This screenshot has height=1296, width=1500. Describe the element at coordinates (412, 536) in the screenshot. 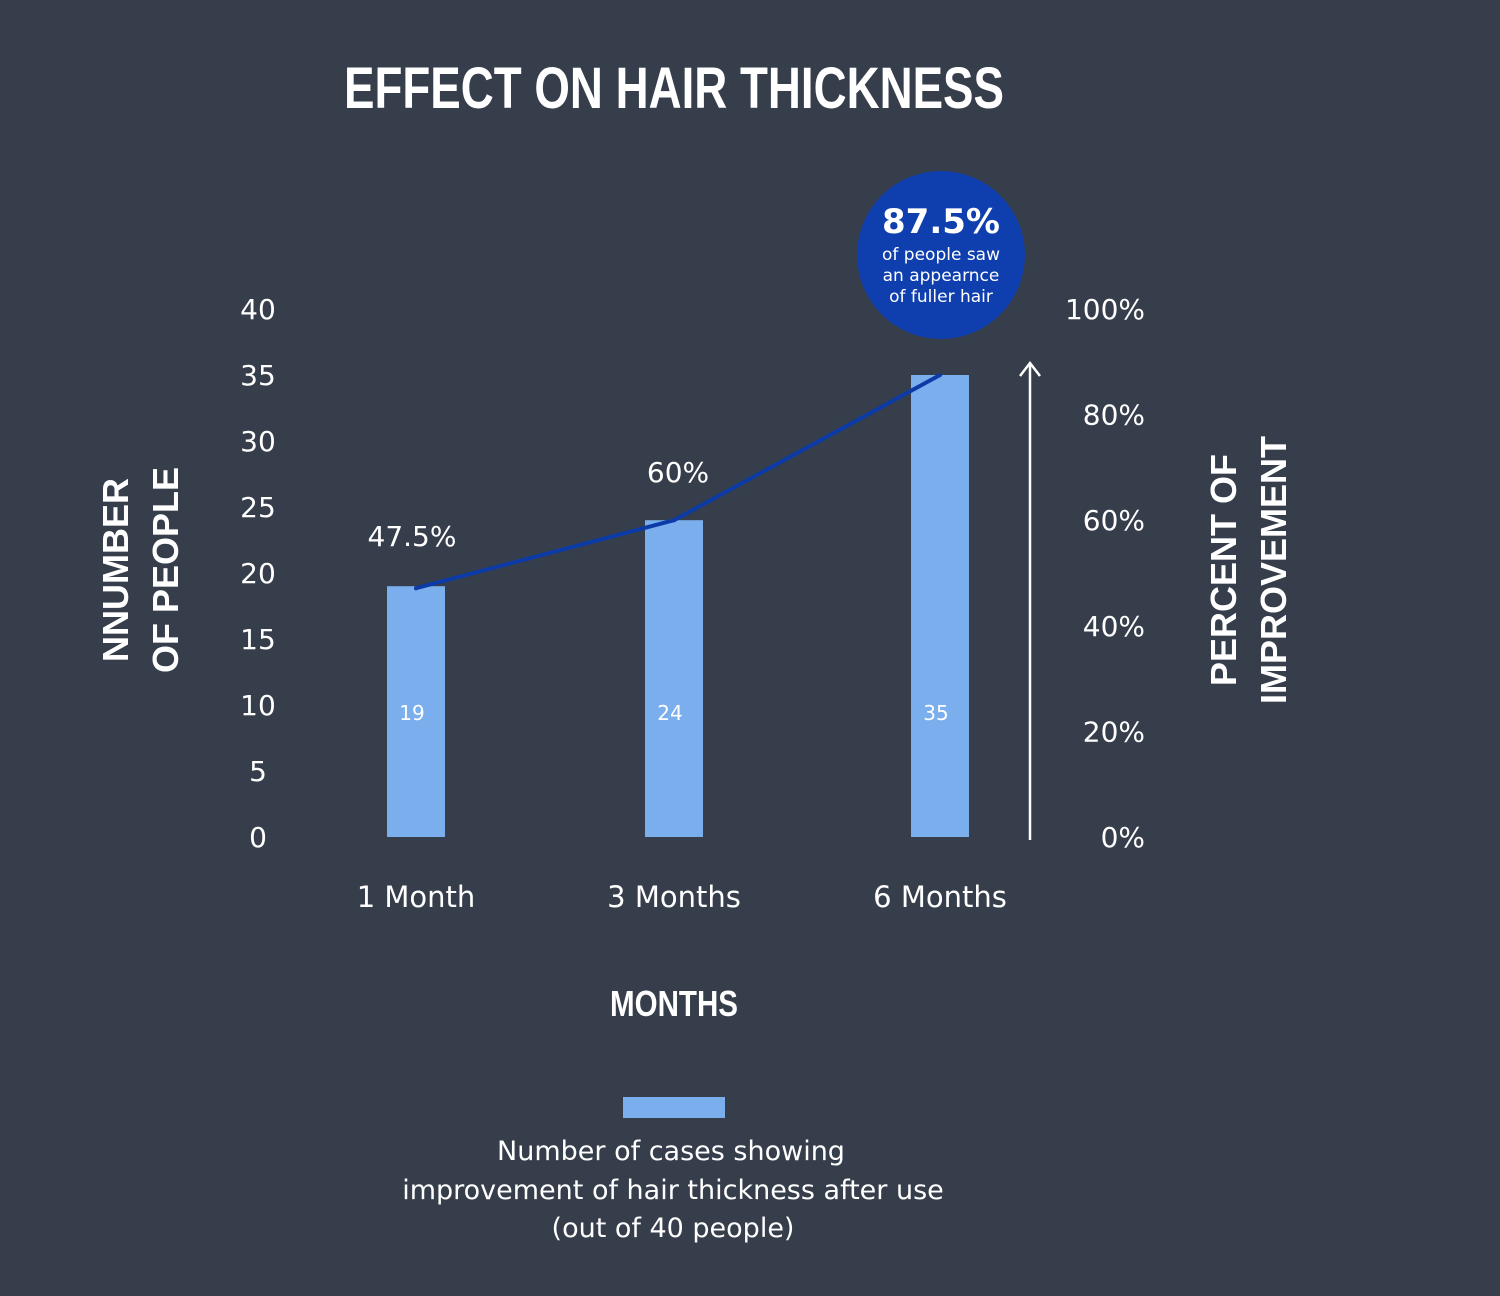

I see `percent-point-label: 47.5%` at that location.